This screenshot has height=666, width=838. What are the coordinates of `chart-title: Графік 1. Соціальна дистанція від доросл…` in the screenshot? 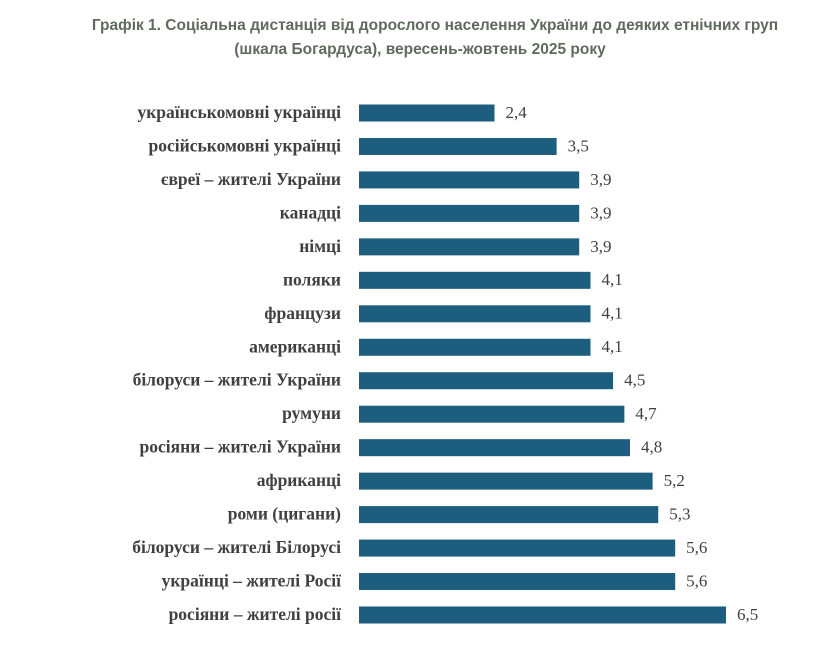 It's located at (435, 25).